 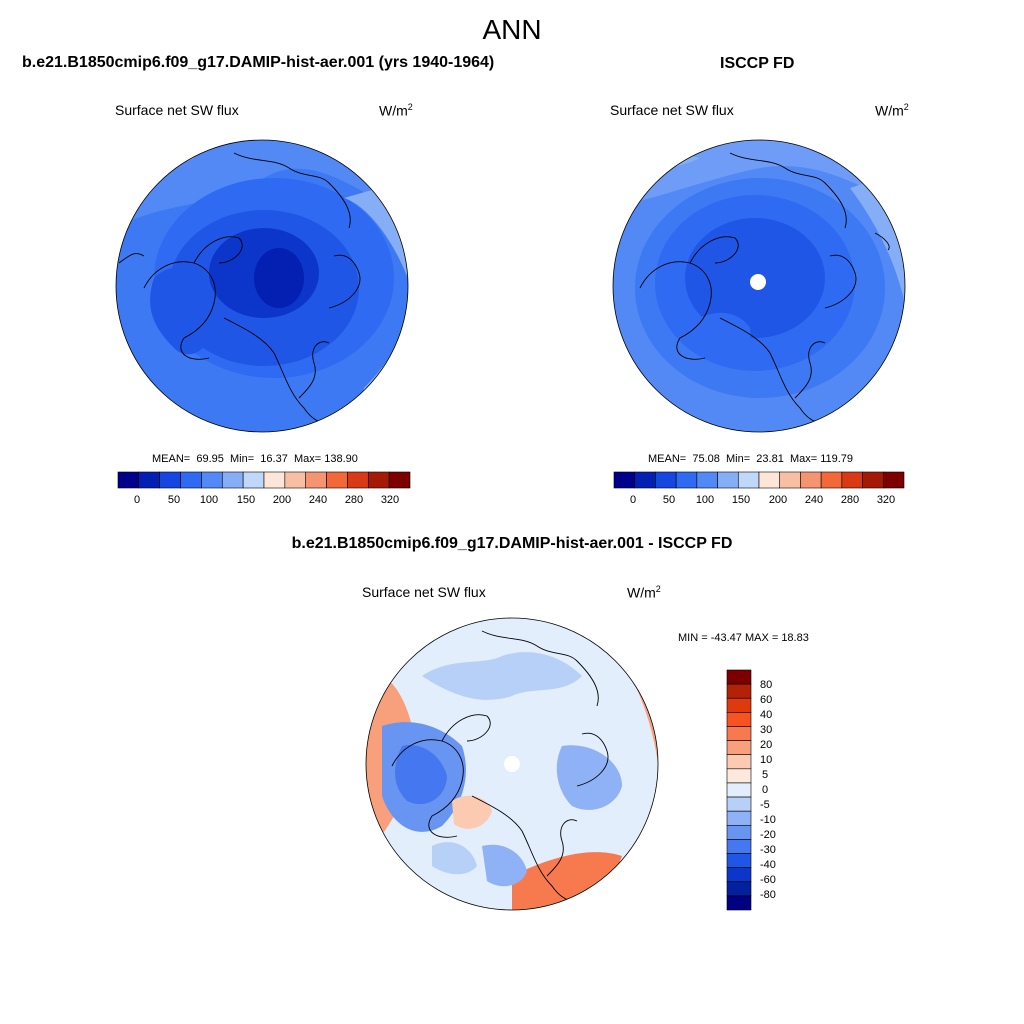 What do you see at coordinates (705, 500) in the screenshot?
I see `cb2-label: 100` at bounding box center [705, 500].